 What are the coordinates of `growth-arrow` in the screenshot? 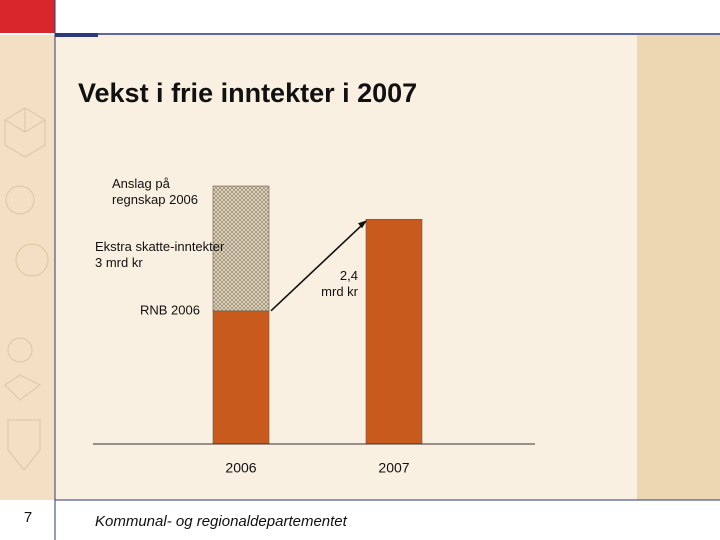 It's located at (318, 266).